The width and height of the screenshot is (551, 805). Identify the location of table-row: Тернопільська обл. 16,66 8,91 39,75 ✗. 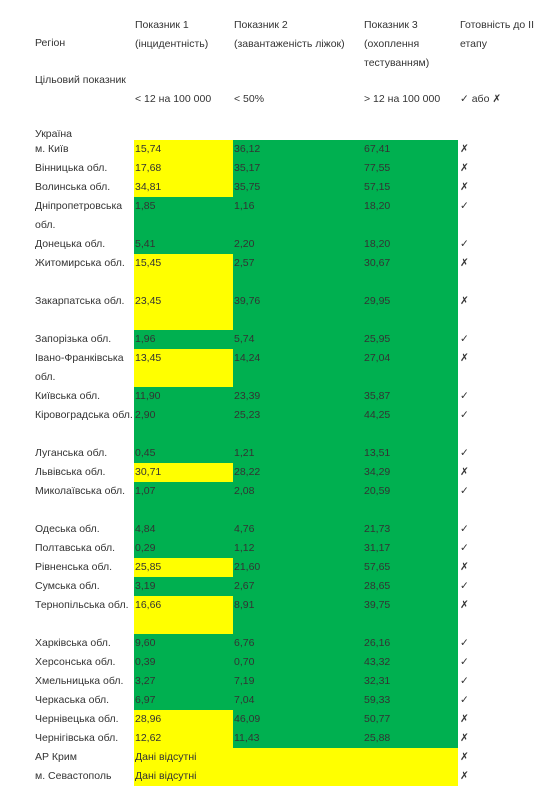
(285, 615).